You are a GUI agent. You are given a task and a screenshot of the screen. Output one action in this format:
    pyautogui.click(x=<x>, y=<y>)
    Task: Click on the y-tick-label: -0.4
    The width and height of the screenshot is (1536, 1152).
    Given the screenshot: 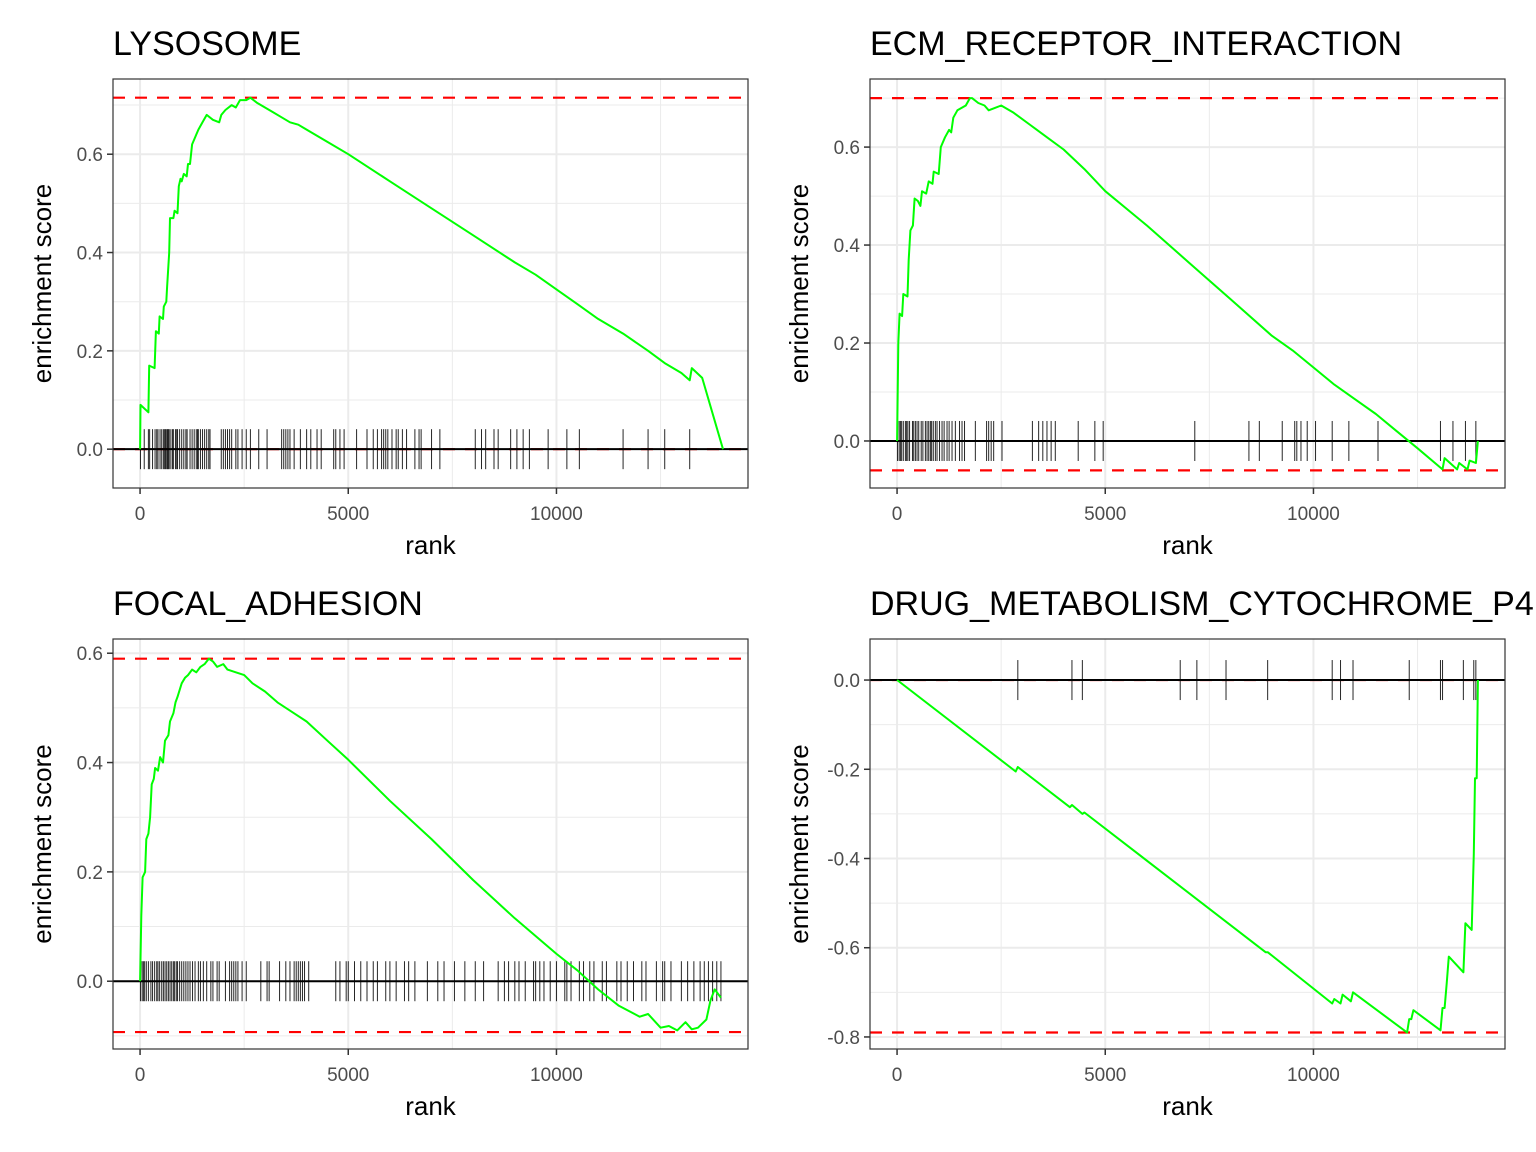 What is the action you would take?
    pyautogui.click(x=843, y=859)
    